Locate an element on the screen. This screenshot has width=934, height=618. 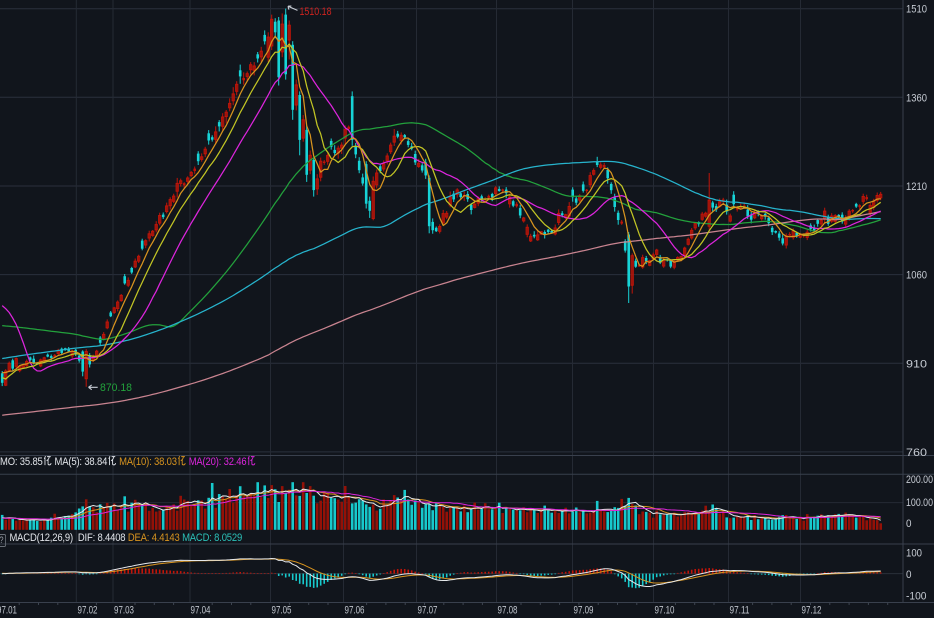
svg-text: 97.06 is located at coordinates (355, 611).